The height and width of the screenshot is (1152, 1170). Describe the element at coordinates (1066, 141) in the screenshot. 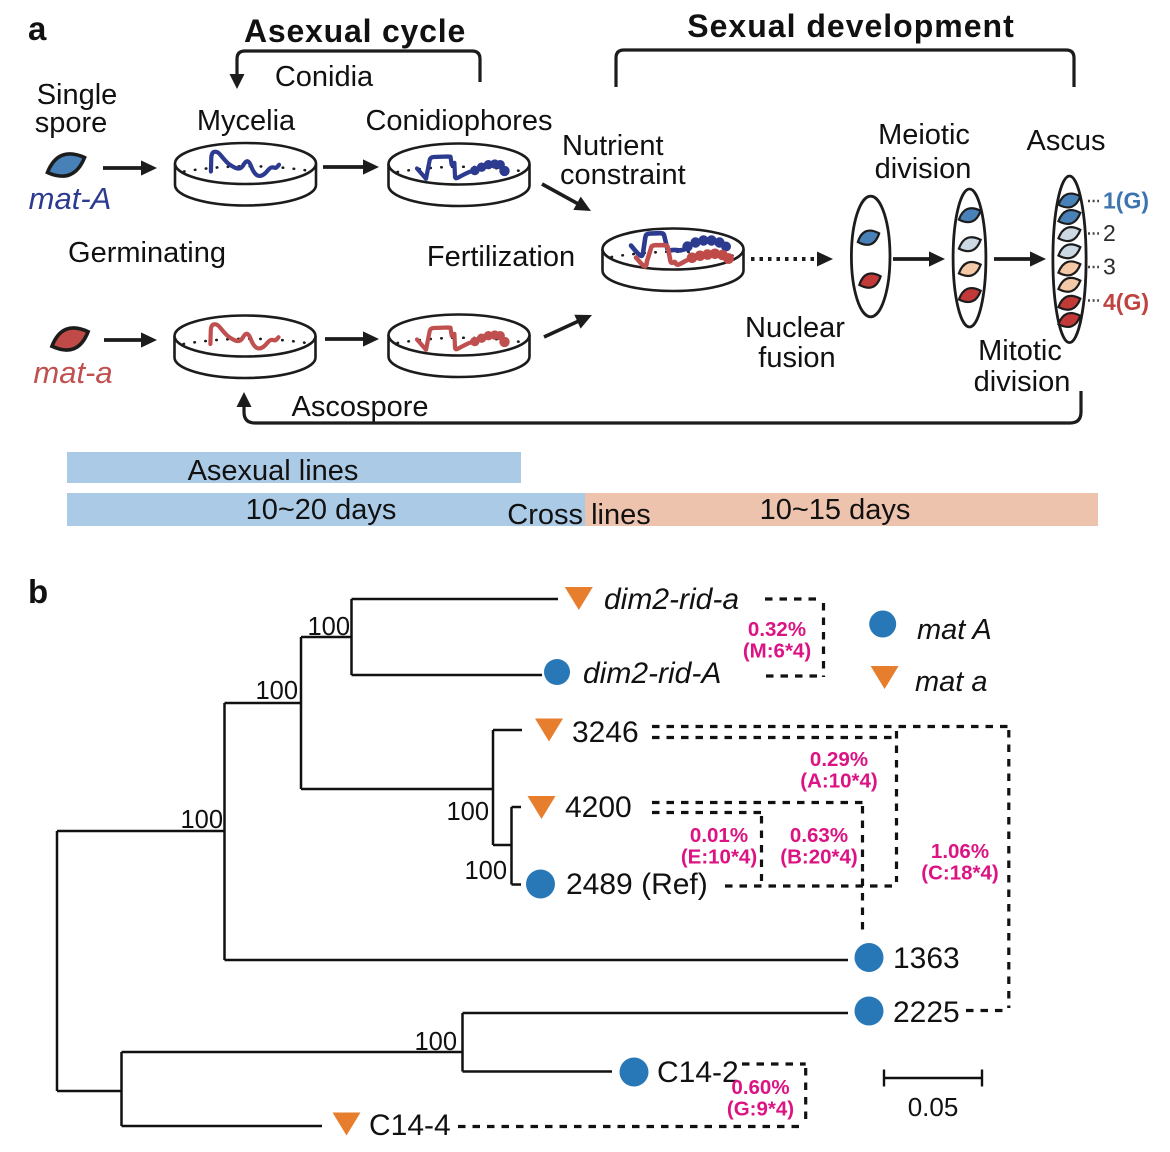

I see `svg-text: Ascus` at that location.